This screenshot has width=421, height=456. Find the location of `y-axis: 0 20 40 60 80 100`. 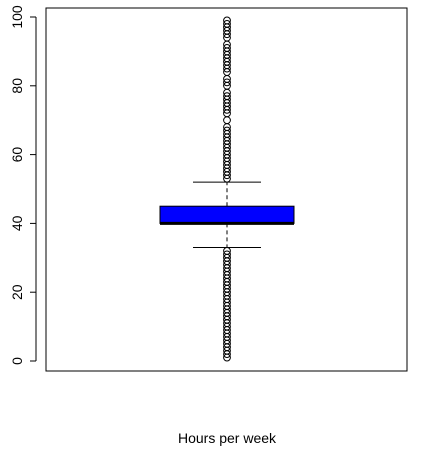

y-axis: 0 20 40 60 80 100 is located at coordinates (23, 185).